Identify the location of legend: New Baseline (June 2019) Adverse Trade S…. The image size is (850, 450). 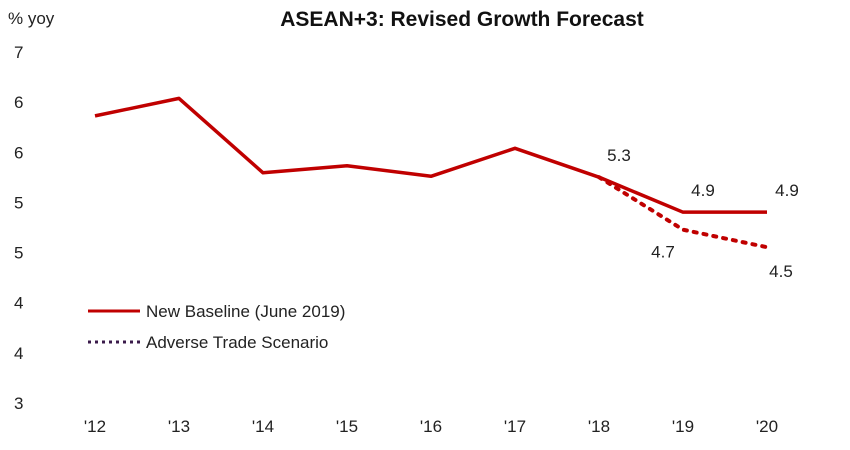
(216, 327).